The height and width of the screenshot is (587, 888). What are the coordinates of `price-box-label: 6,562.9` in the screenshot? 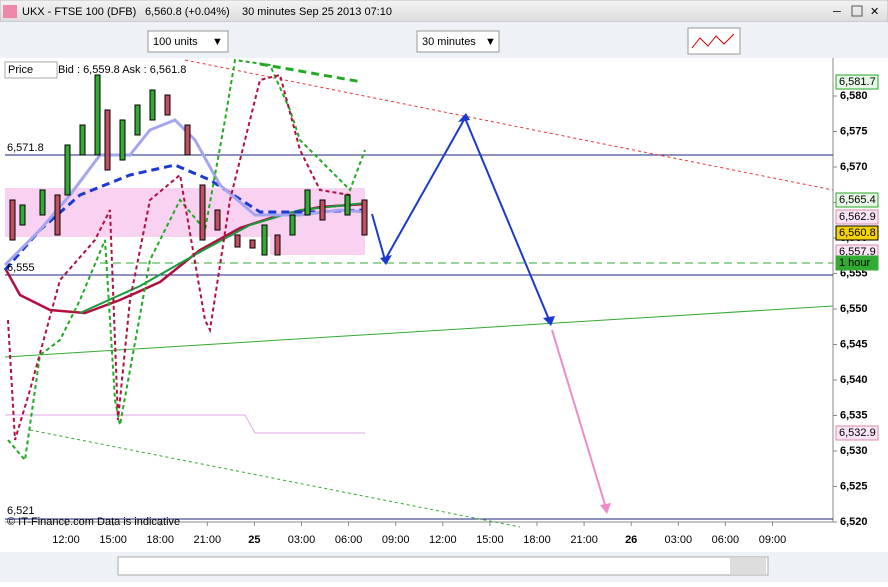 It's located at (857, 217).